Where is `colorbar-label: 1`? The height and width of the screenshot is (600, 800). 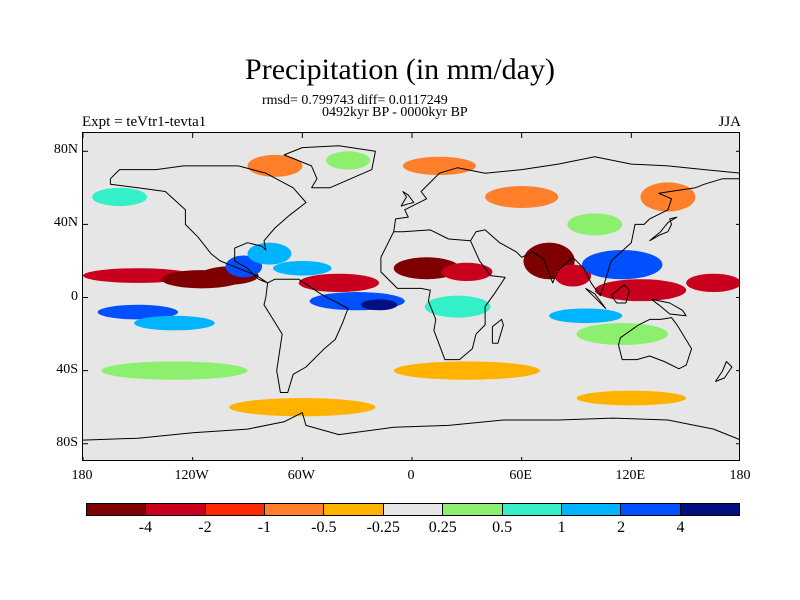 colorbar-label: 1 is located at coordinates (561, 527).